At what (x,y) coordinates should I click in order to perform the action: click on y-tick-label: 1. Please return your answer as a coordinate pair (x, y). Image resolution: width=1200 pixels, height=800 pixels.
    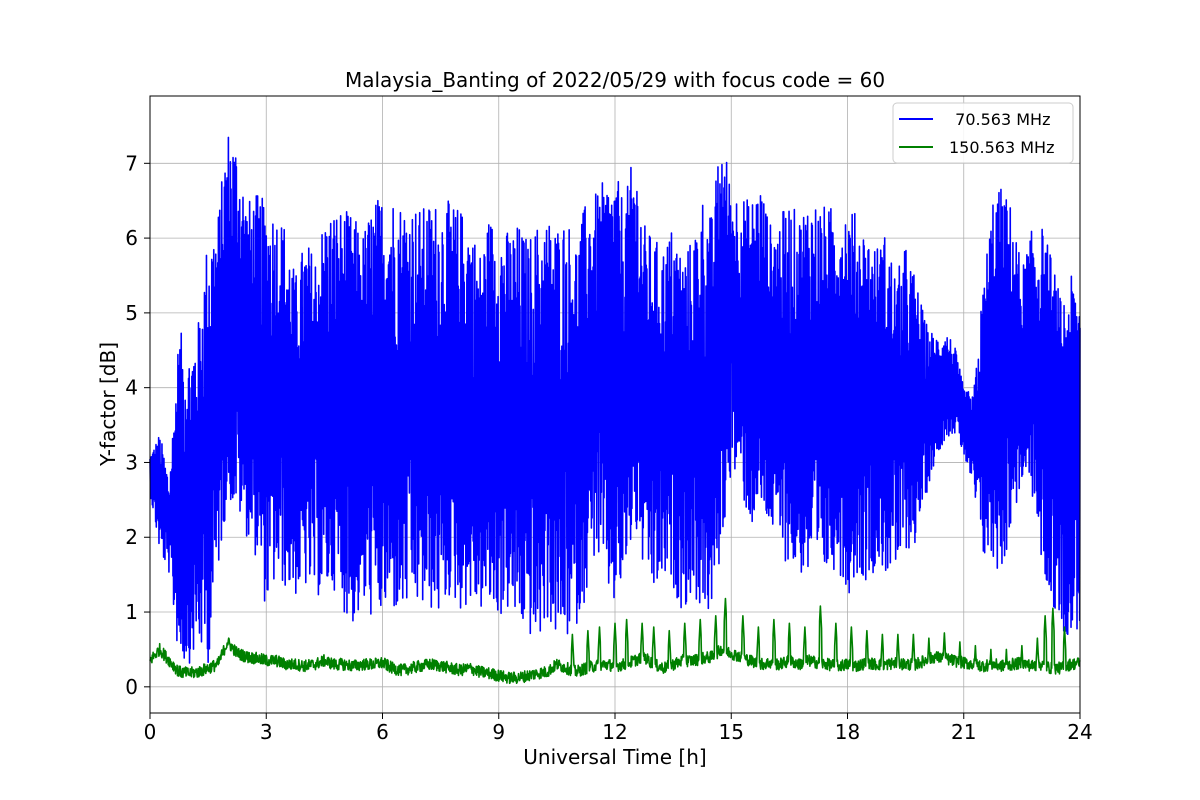
    Looking at the image, I should click on (131, 612).